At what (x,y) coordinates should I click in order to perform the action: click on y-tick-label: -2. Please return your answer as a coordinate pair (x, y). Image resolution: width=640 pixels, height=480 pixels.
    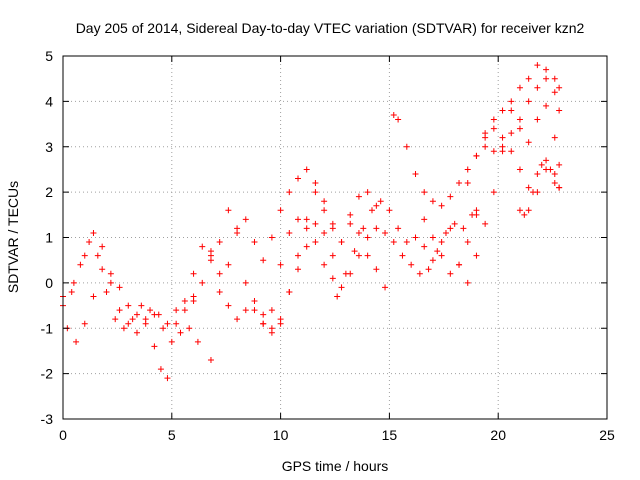
    Looking at the image, I should click on (47, 374).